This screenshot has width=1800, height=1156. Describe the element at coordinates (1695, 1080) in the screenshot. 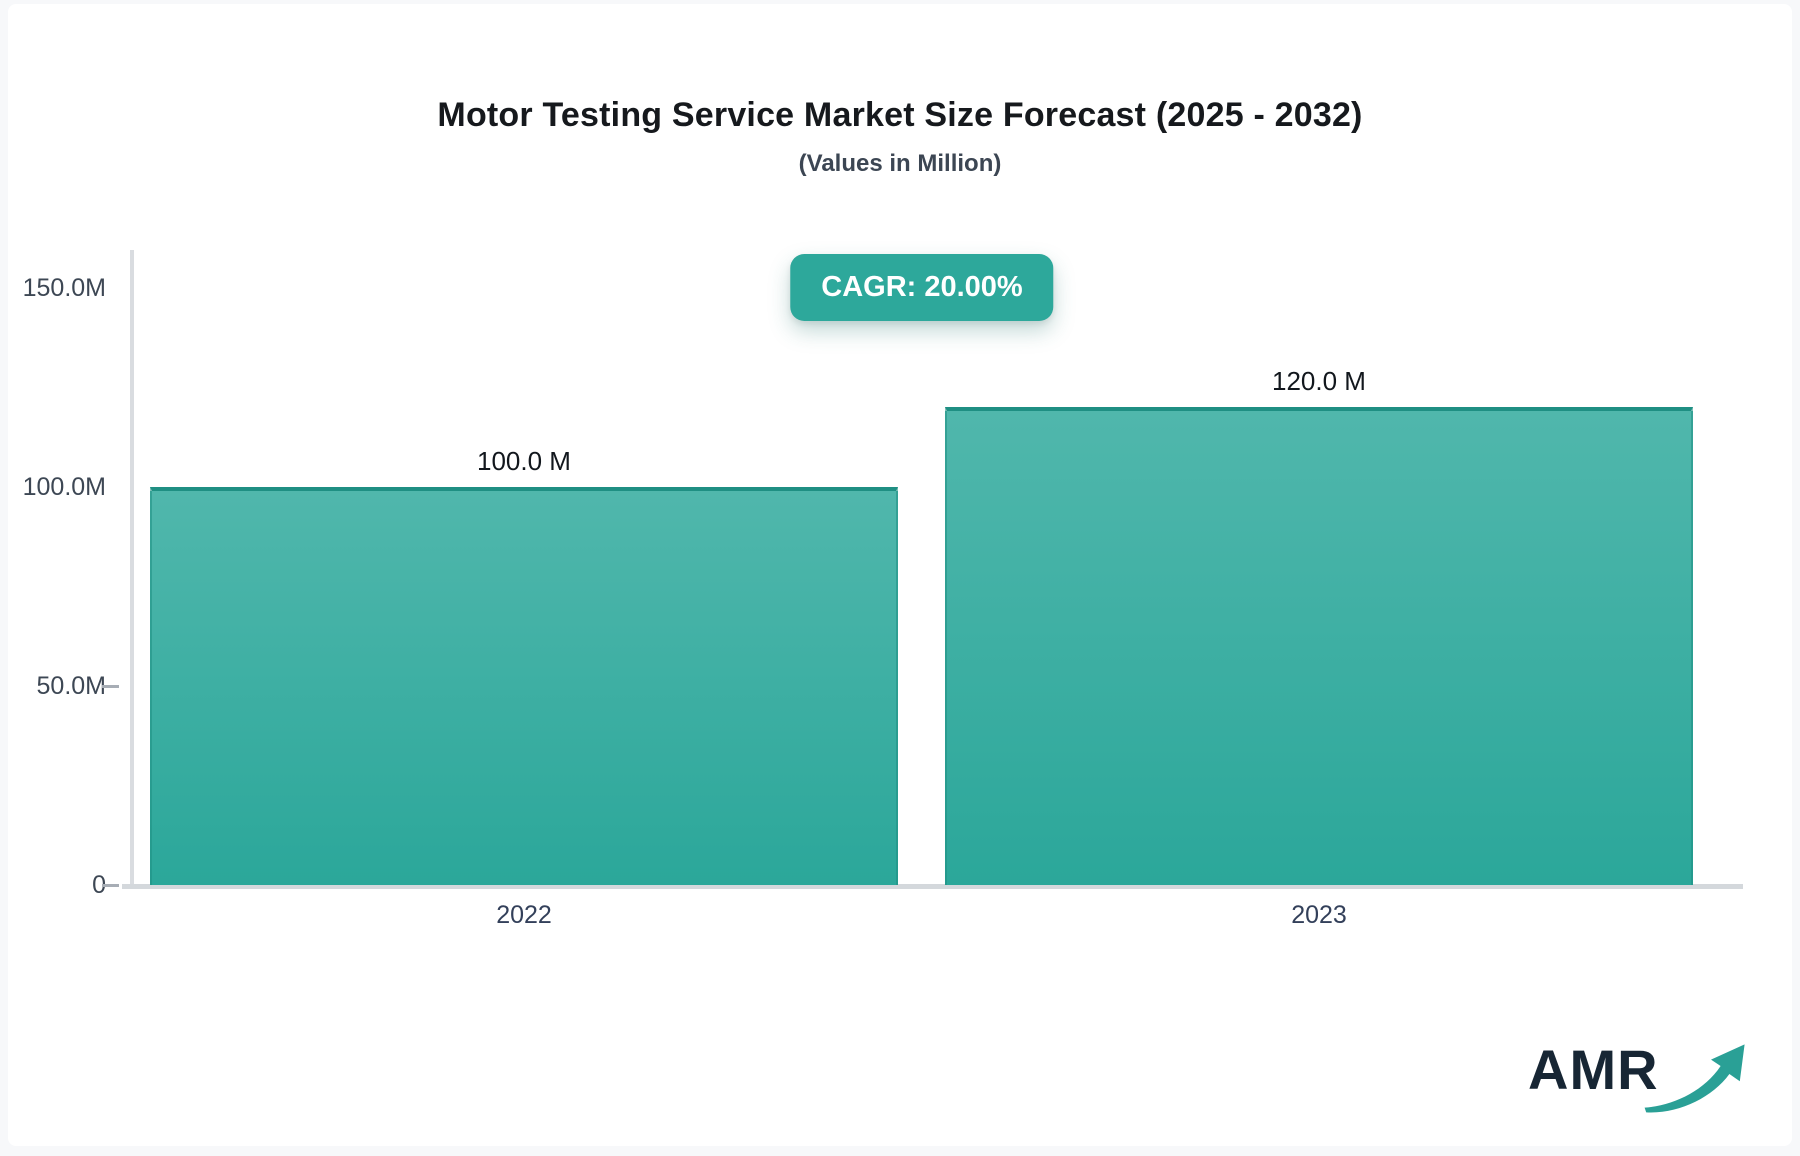

I see `growth-arrow-icon` at that location.